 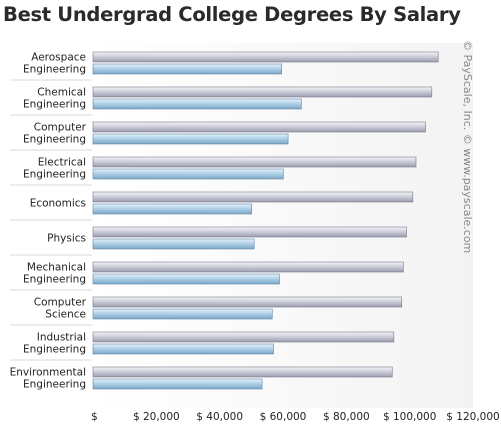 I want to click on watermark: © PayScale, Inc. © www.payscale.com, so click(x=467, y=146).